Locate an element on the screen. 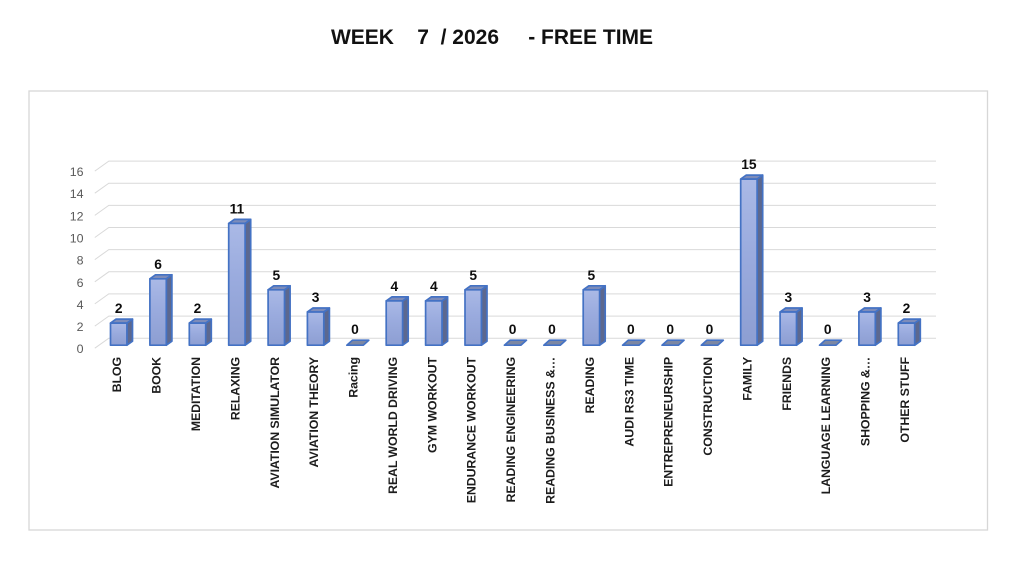  svg-text: AUDI RS3 TIME is located at coordinates (629, 402).